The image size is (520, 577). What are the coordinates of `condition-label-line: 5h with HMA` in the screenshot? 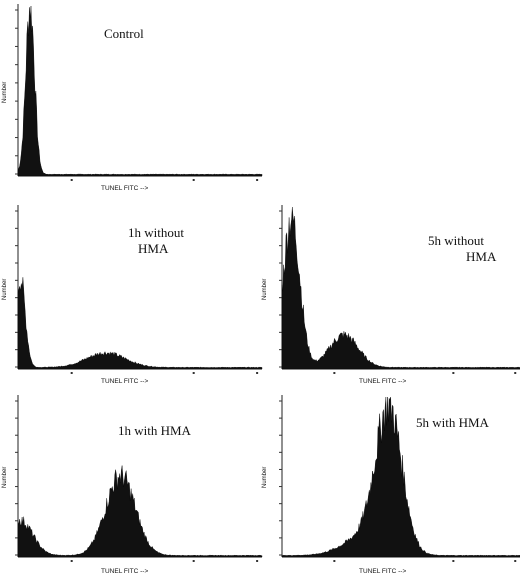 It's located at (452, 422).